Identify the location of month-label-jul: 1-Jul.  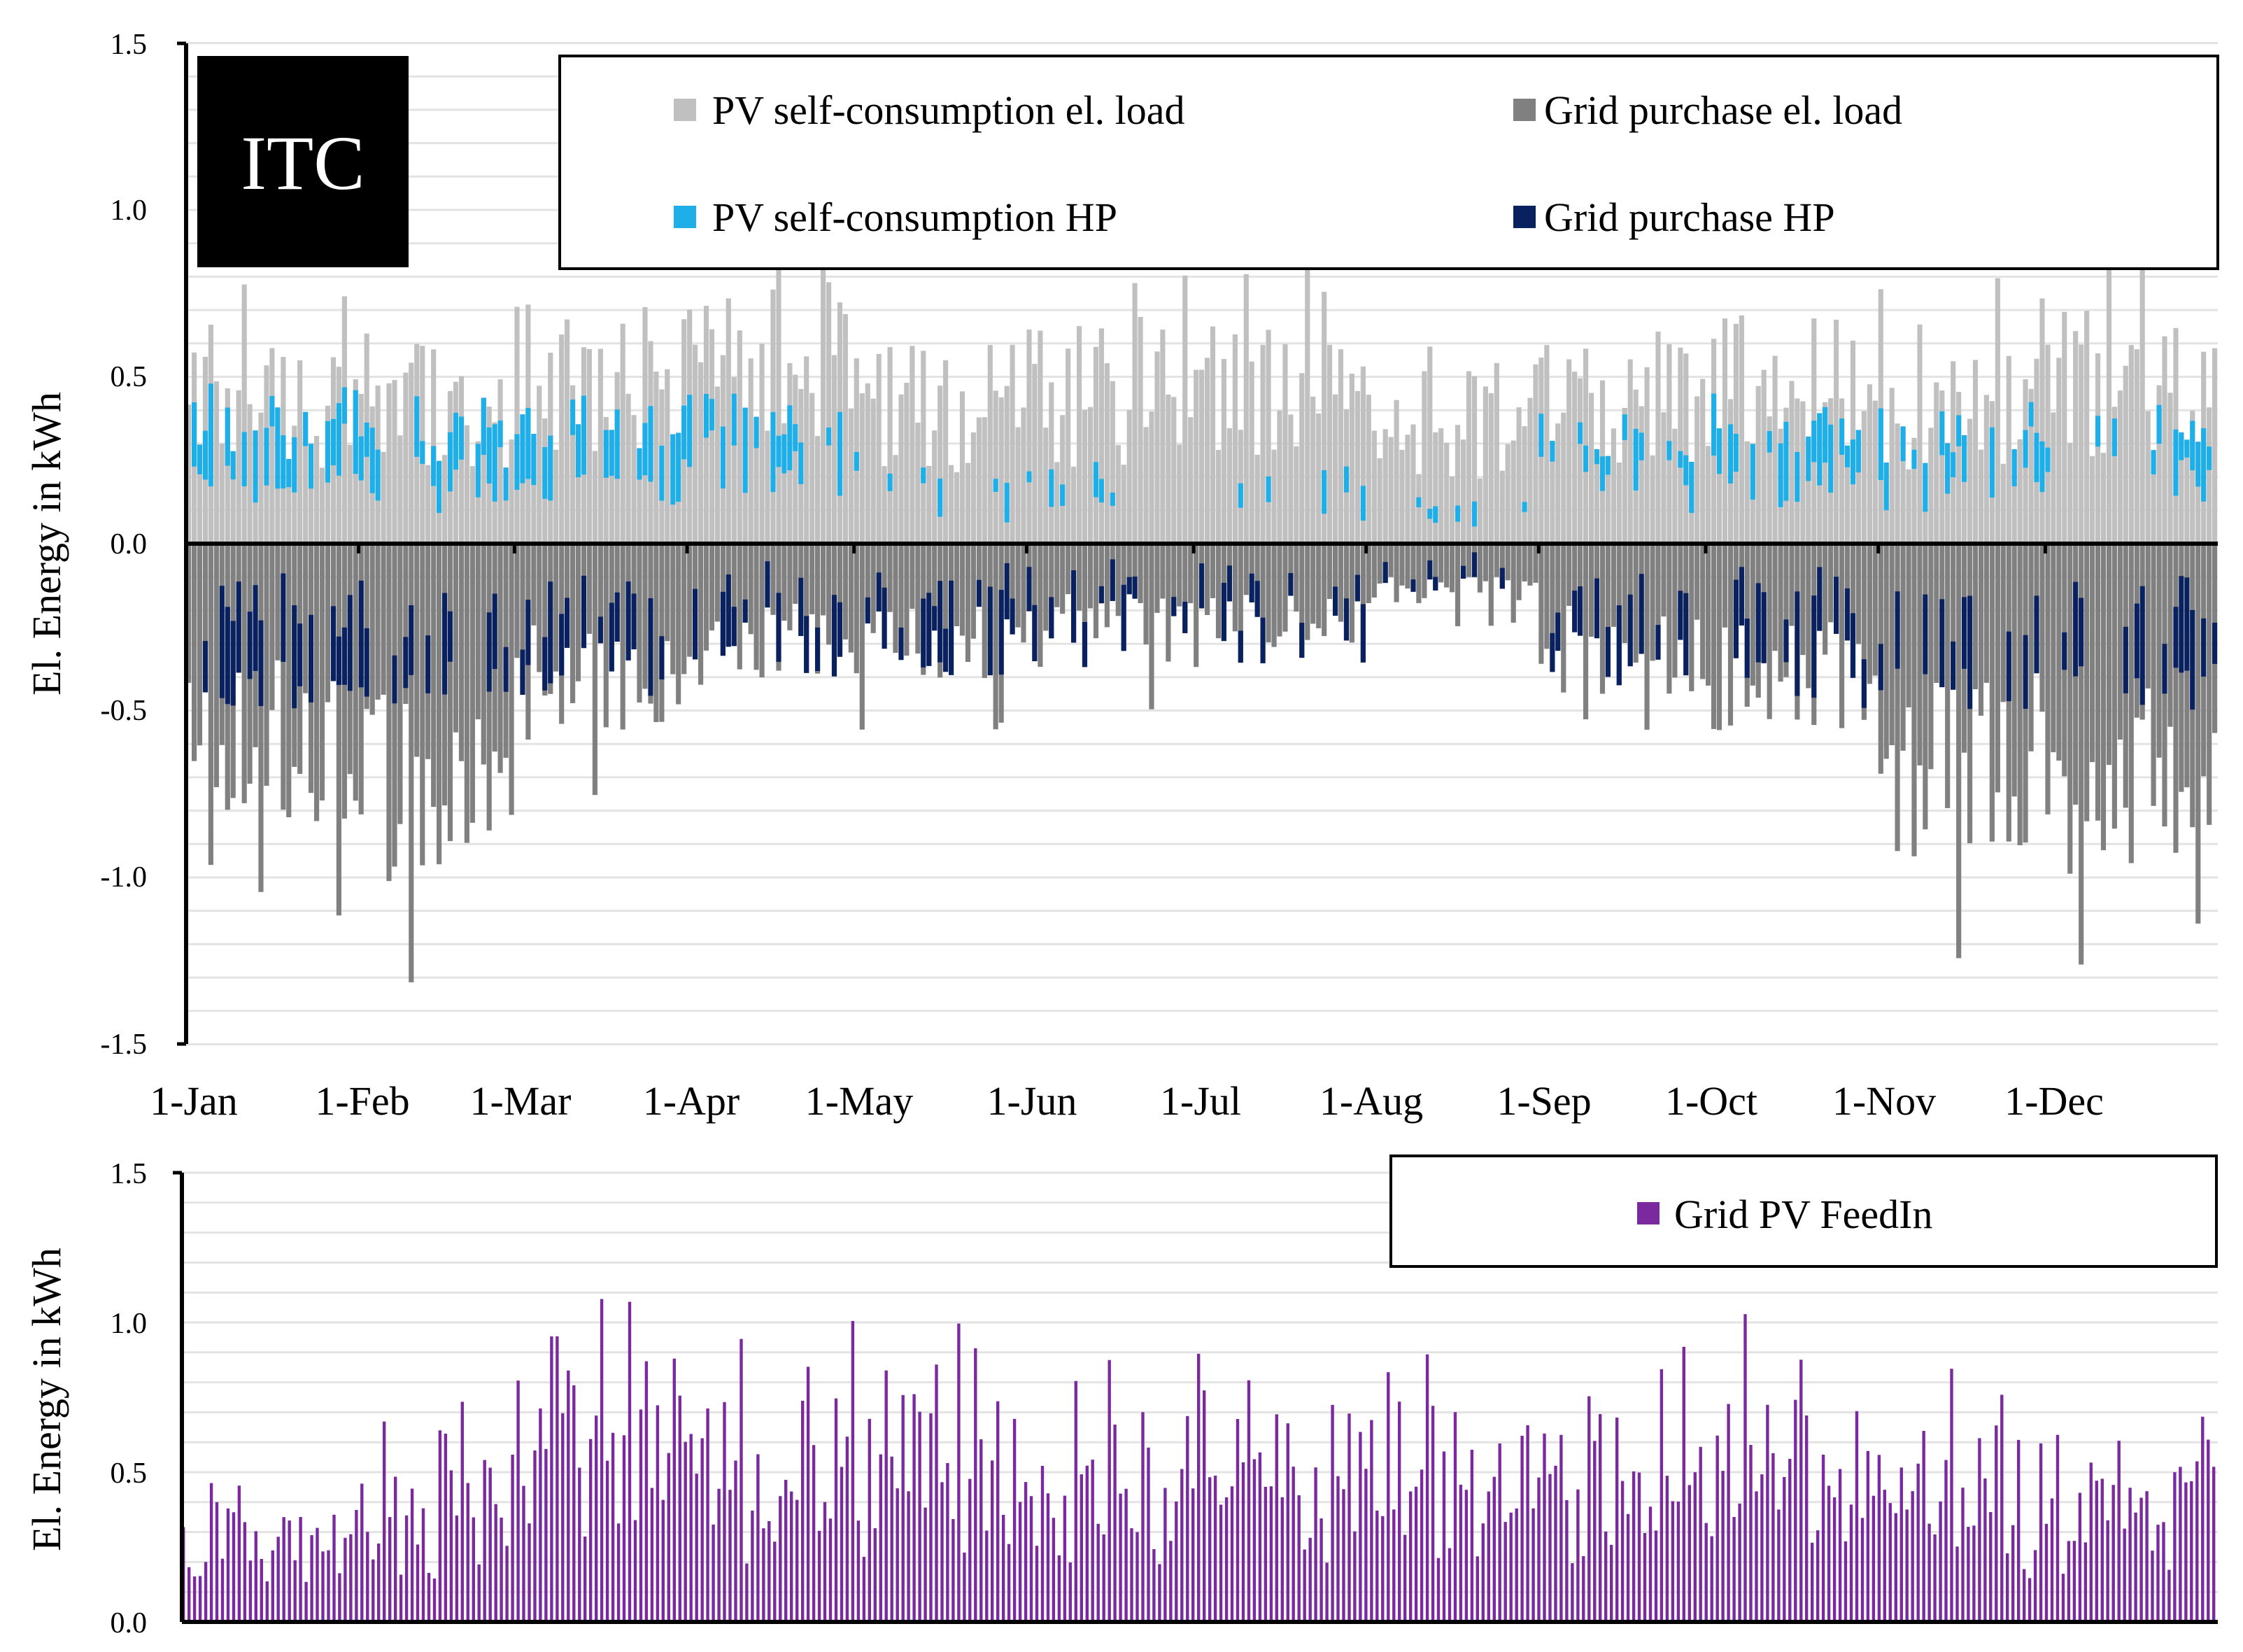
(1200, 1101).